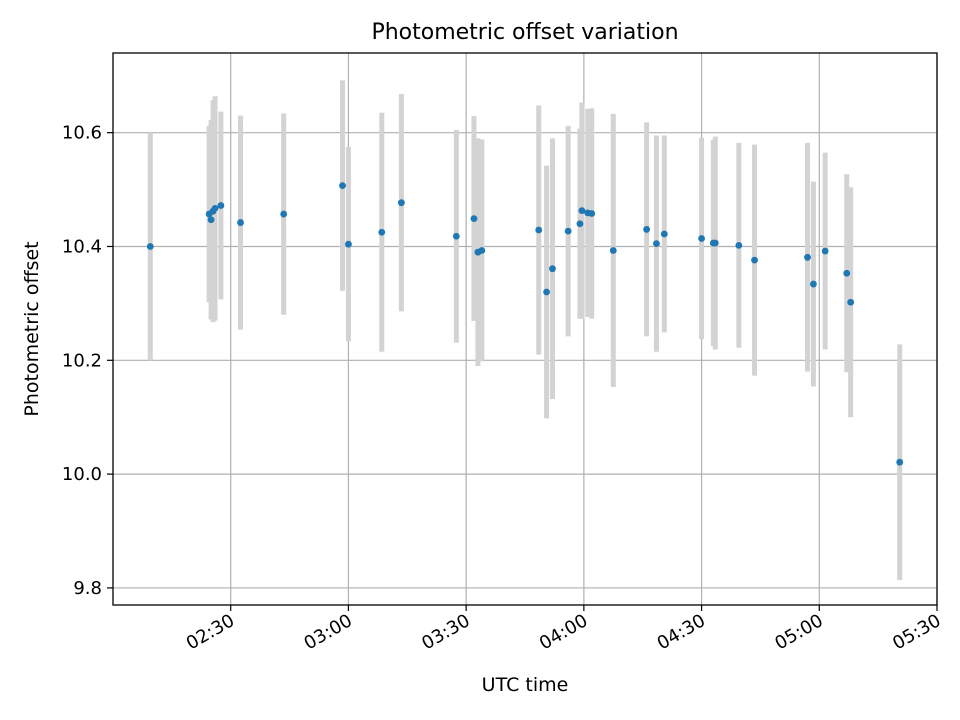  What do you see at coordinates (87, 588) in the screenshot?
I see `y-tick-label: 9.8` at bounding box center [87, 588].